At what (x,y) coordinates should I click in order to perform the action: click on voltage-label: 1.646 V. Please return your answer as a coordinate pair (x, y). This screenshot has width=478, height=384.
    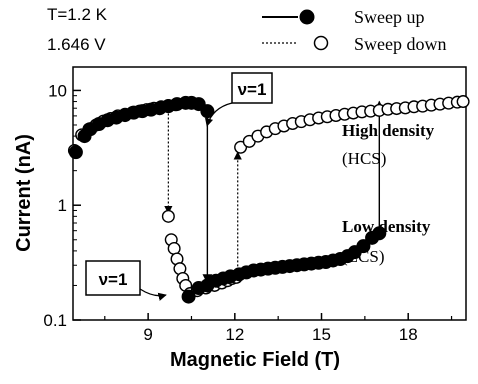
    Looking at the image, I should click on (76, 44).